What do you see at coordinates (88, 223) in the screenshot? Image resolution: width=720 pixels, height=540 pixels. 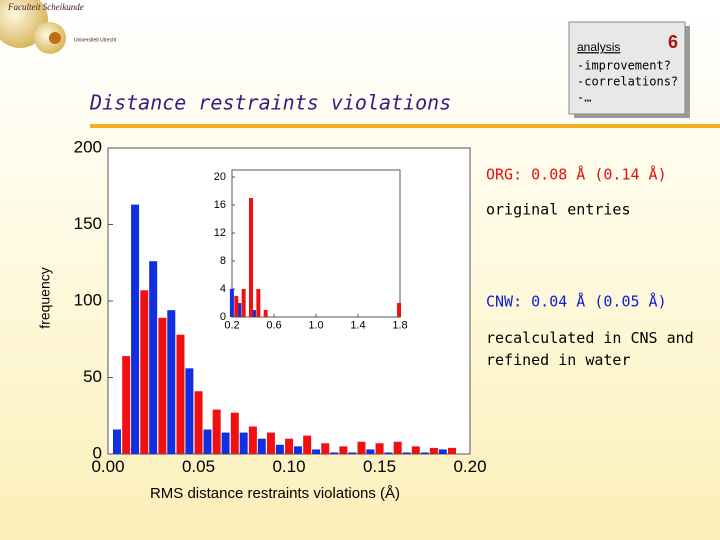 I see `y-tick-label: 150` at bounding box center [88, 223].